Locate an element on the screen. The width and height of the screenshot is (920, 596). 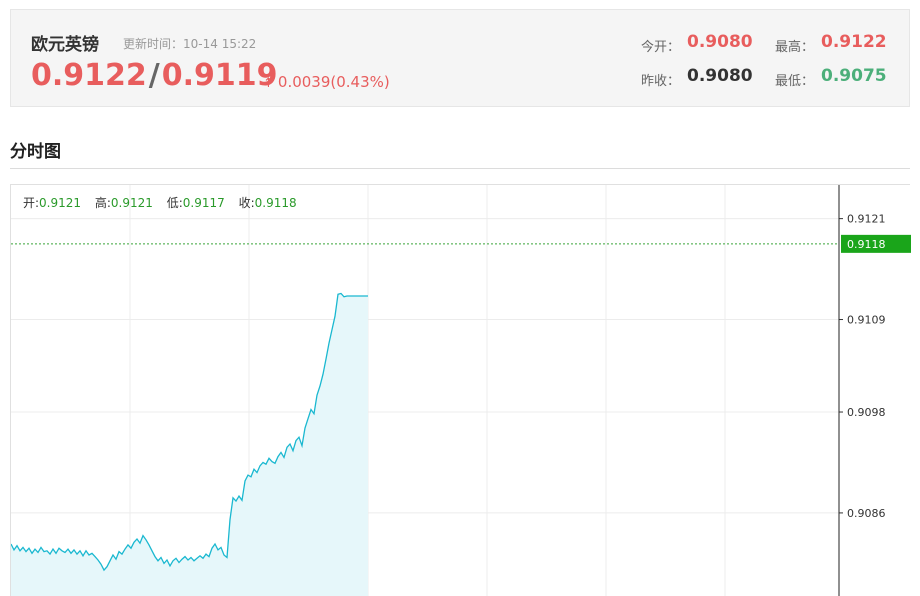
arrow-up-icon: ↑ is located at coordinates (268, 83).